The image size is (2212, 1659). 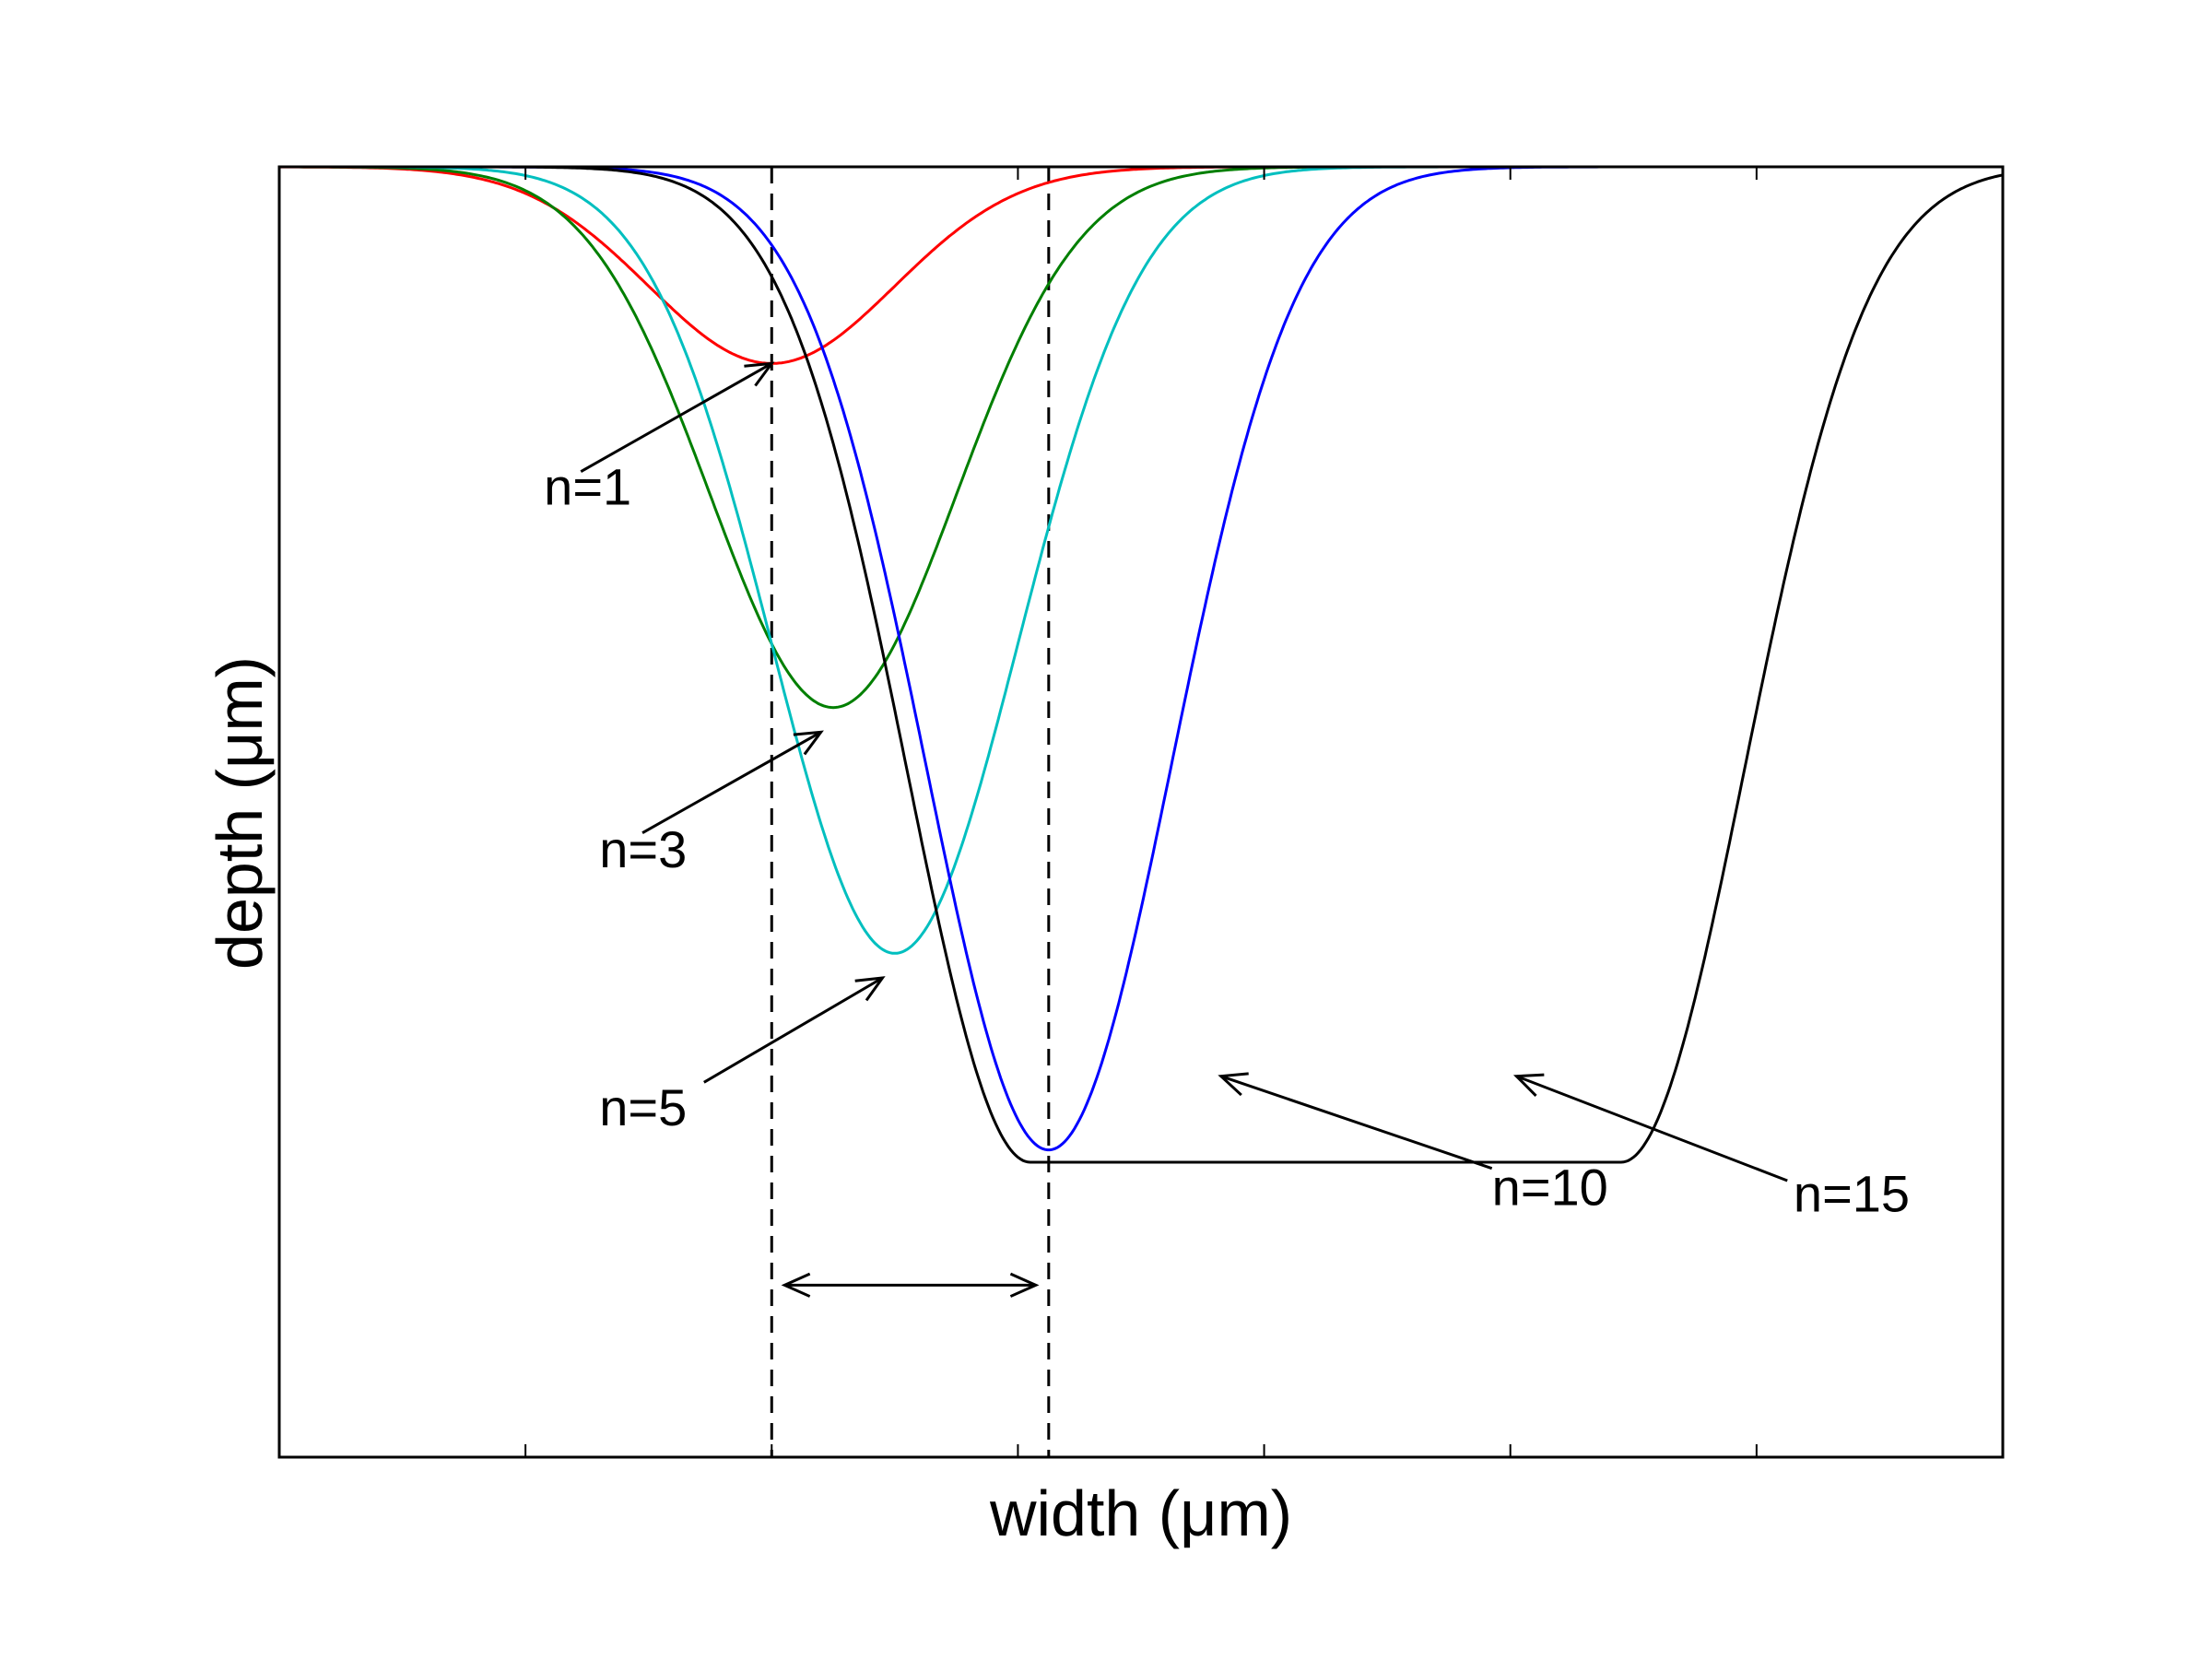 What do you see at coordinates (731, 782) in the screenshot?
I see `arrow-n=3` at bounding box center [731, 782].